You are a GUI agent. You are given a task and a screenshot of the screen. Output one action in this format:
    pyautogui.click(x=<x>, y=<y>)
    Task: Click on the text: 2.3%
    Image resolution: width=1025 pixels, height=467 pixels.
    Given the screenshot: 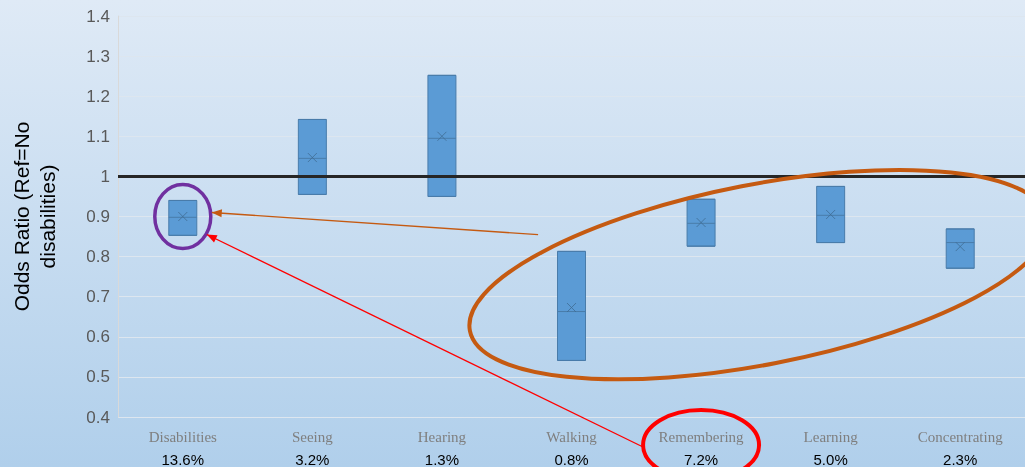 What is the action you would take?
    pyautogui.click(x=960, y=459)
    